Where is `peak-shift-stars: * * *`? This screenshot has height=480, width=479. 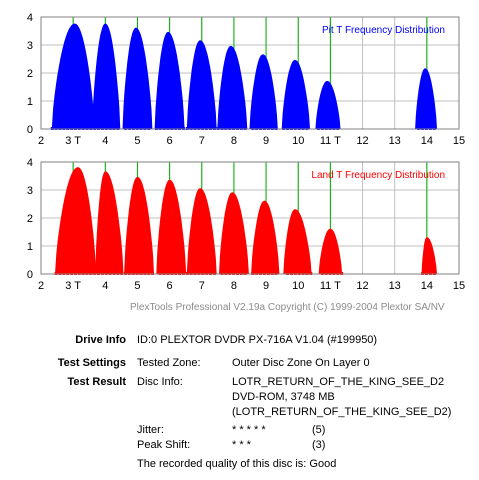
peak-shift-stars: * * * is located at coordinates (241, 445).